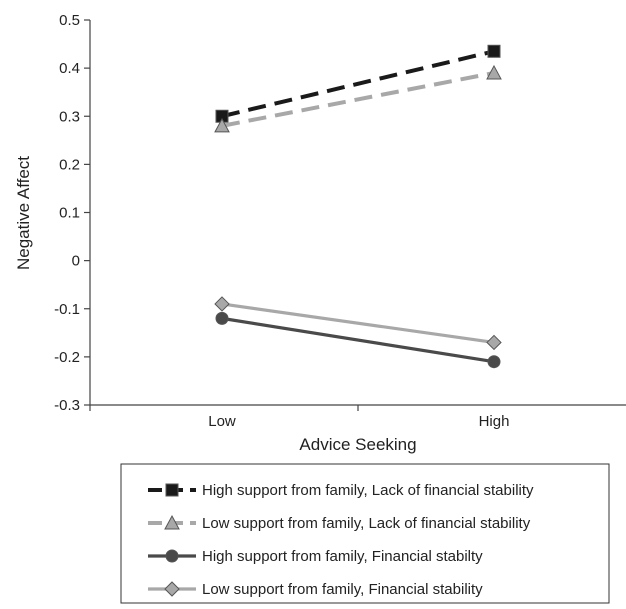  What do you see at coordinates (357, 444) in the screenshot?
I see `x-axis-label: Advice Seeking` at bounding box center [357, 444].